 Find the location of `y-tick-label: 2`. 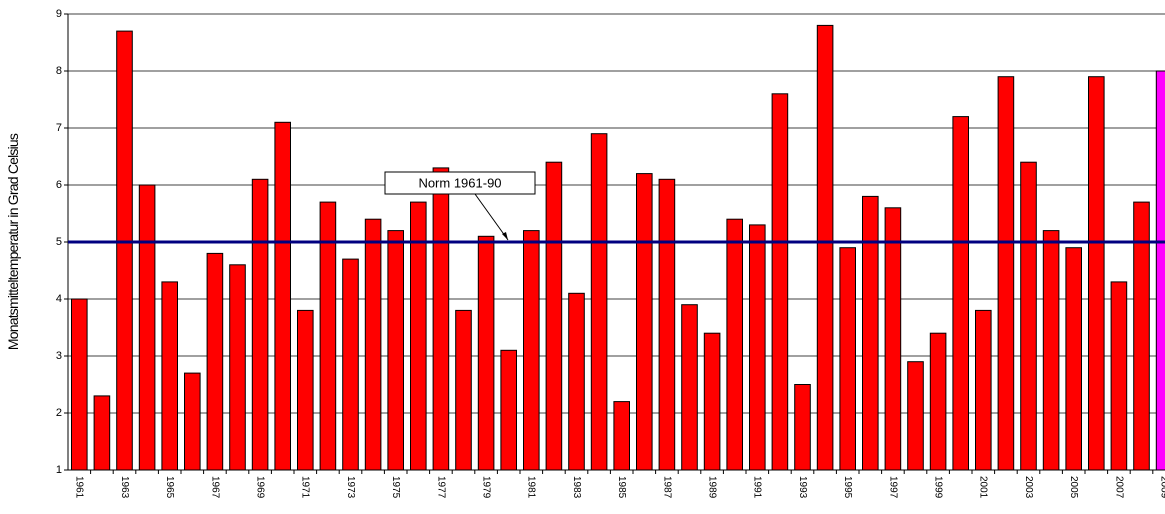

y-tick-label: 2 is located at coordinates (59, 413).